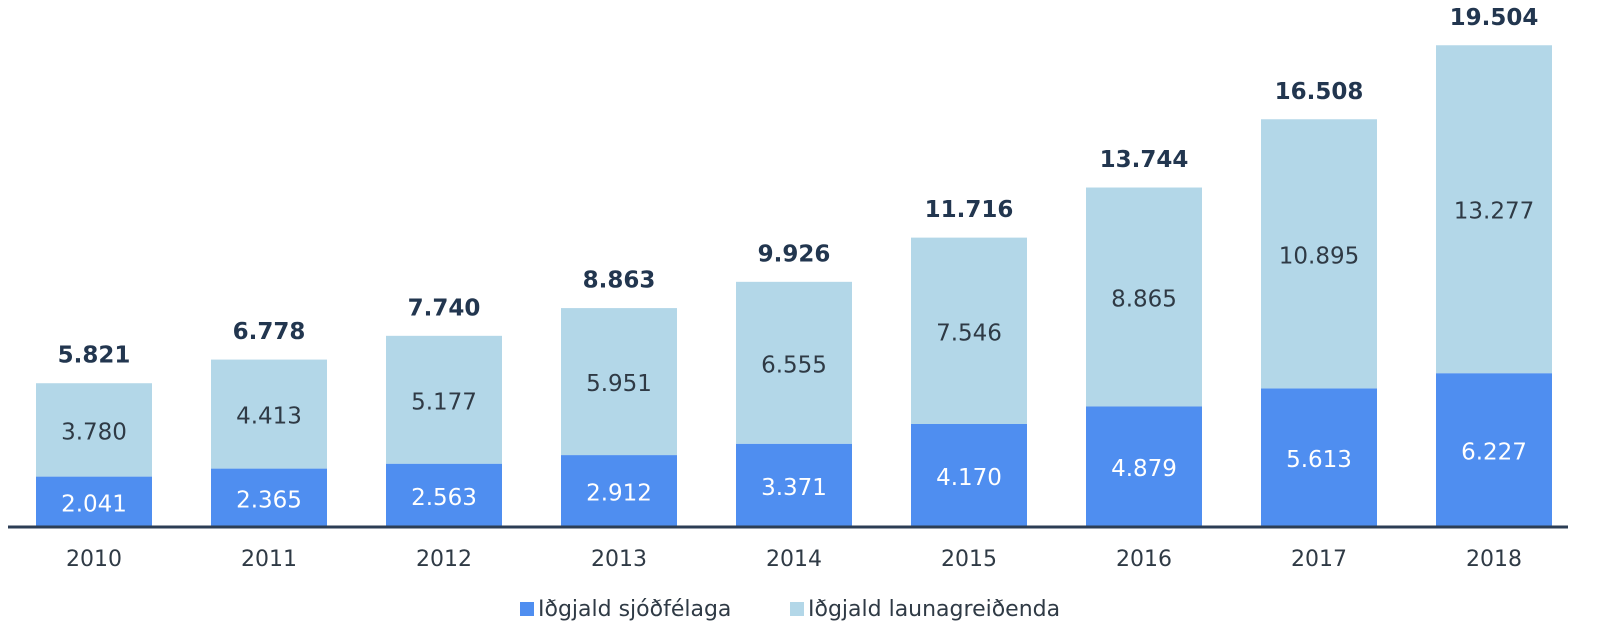  What do you see at coordinates (1494, 18) in the screenshot?
I see `total-label: 19.504` at bounding box center [1494, 18].